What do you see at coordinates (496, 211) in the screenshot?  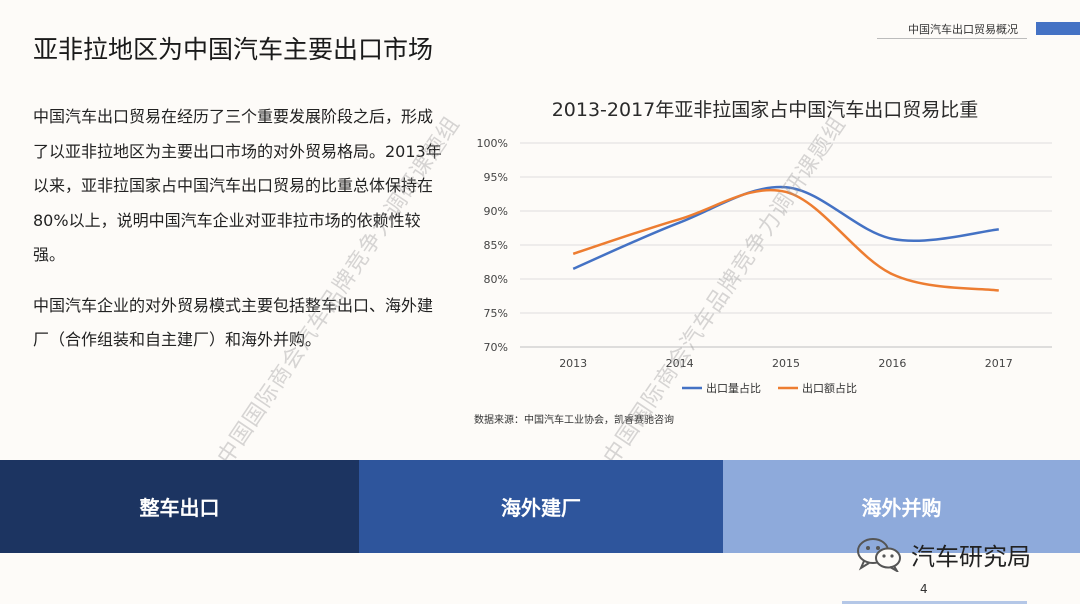 I see `y-tick-label: 90%` at bounding box center [496, 211].